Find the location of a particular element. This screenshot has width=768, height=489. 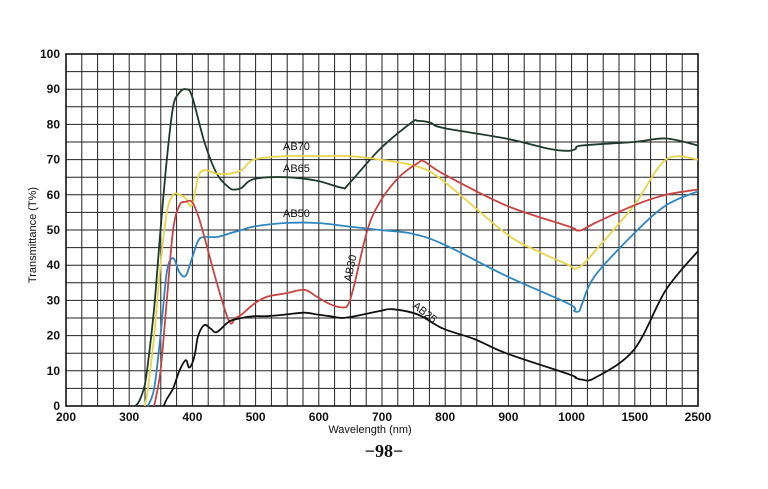

series-label-ab50: AB50 is located at coordinates (296, 214).